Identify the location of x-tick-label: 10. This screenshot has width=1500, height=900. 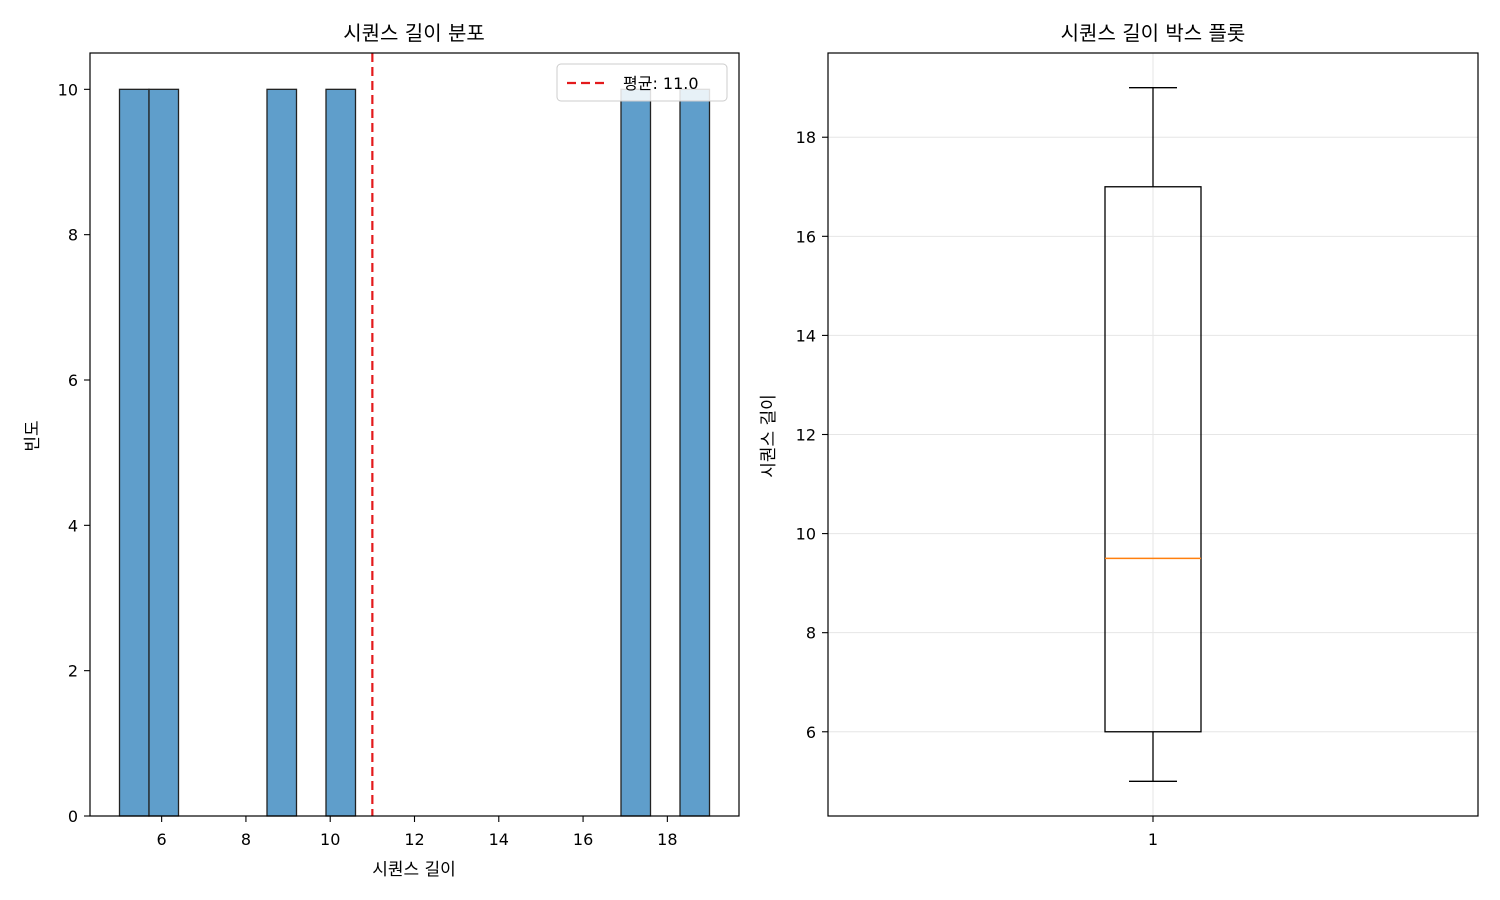
(330, 839).